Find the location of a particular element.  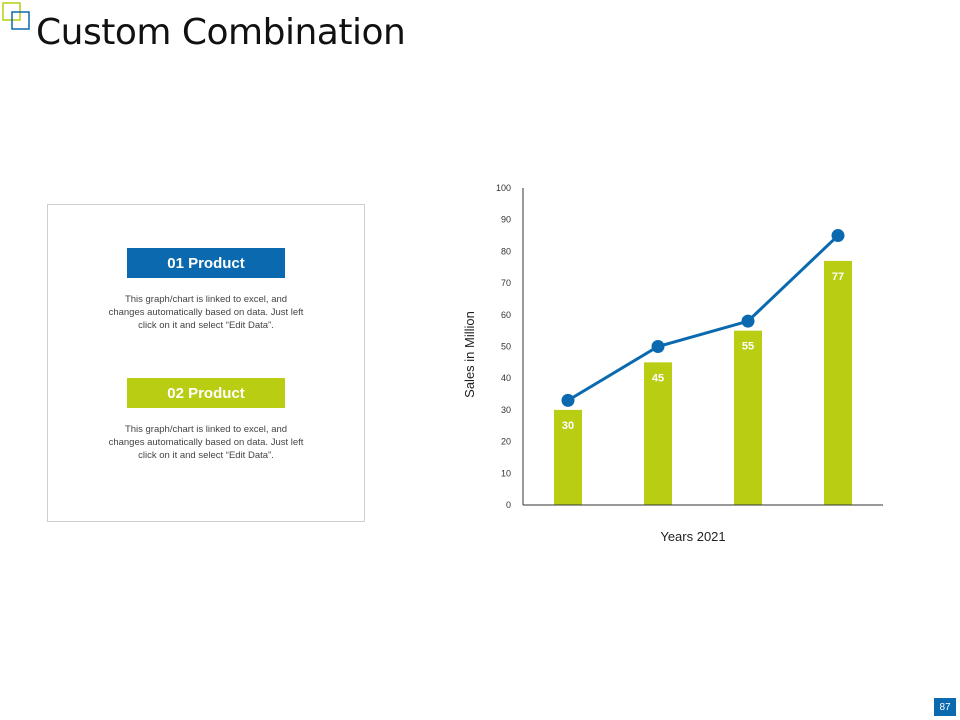

y-axis-label: Sales in Million is located at coordinates (469, 354).